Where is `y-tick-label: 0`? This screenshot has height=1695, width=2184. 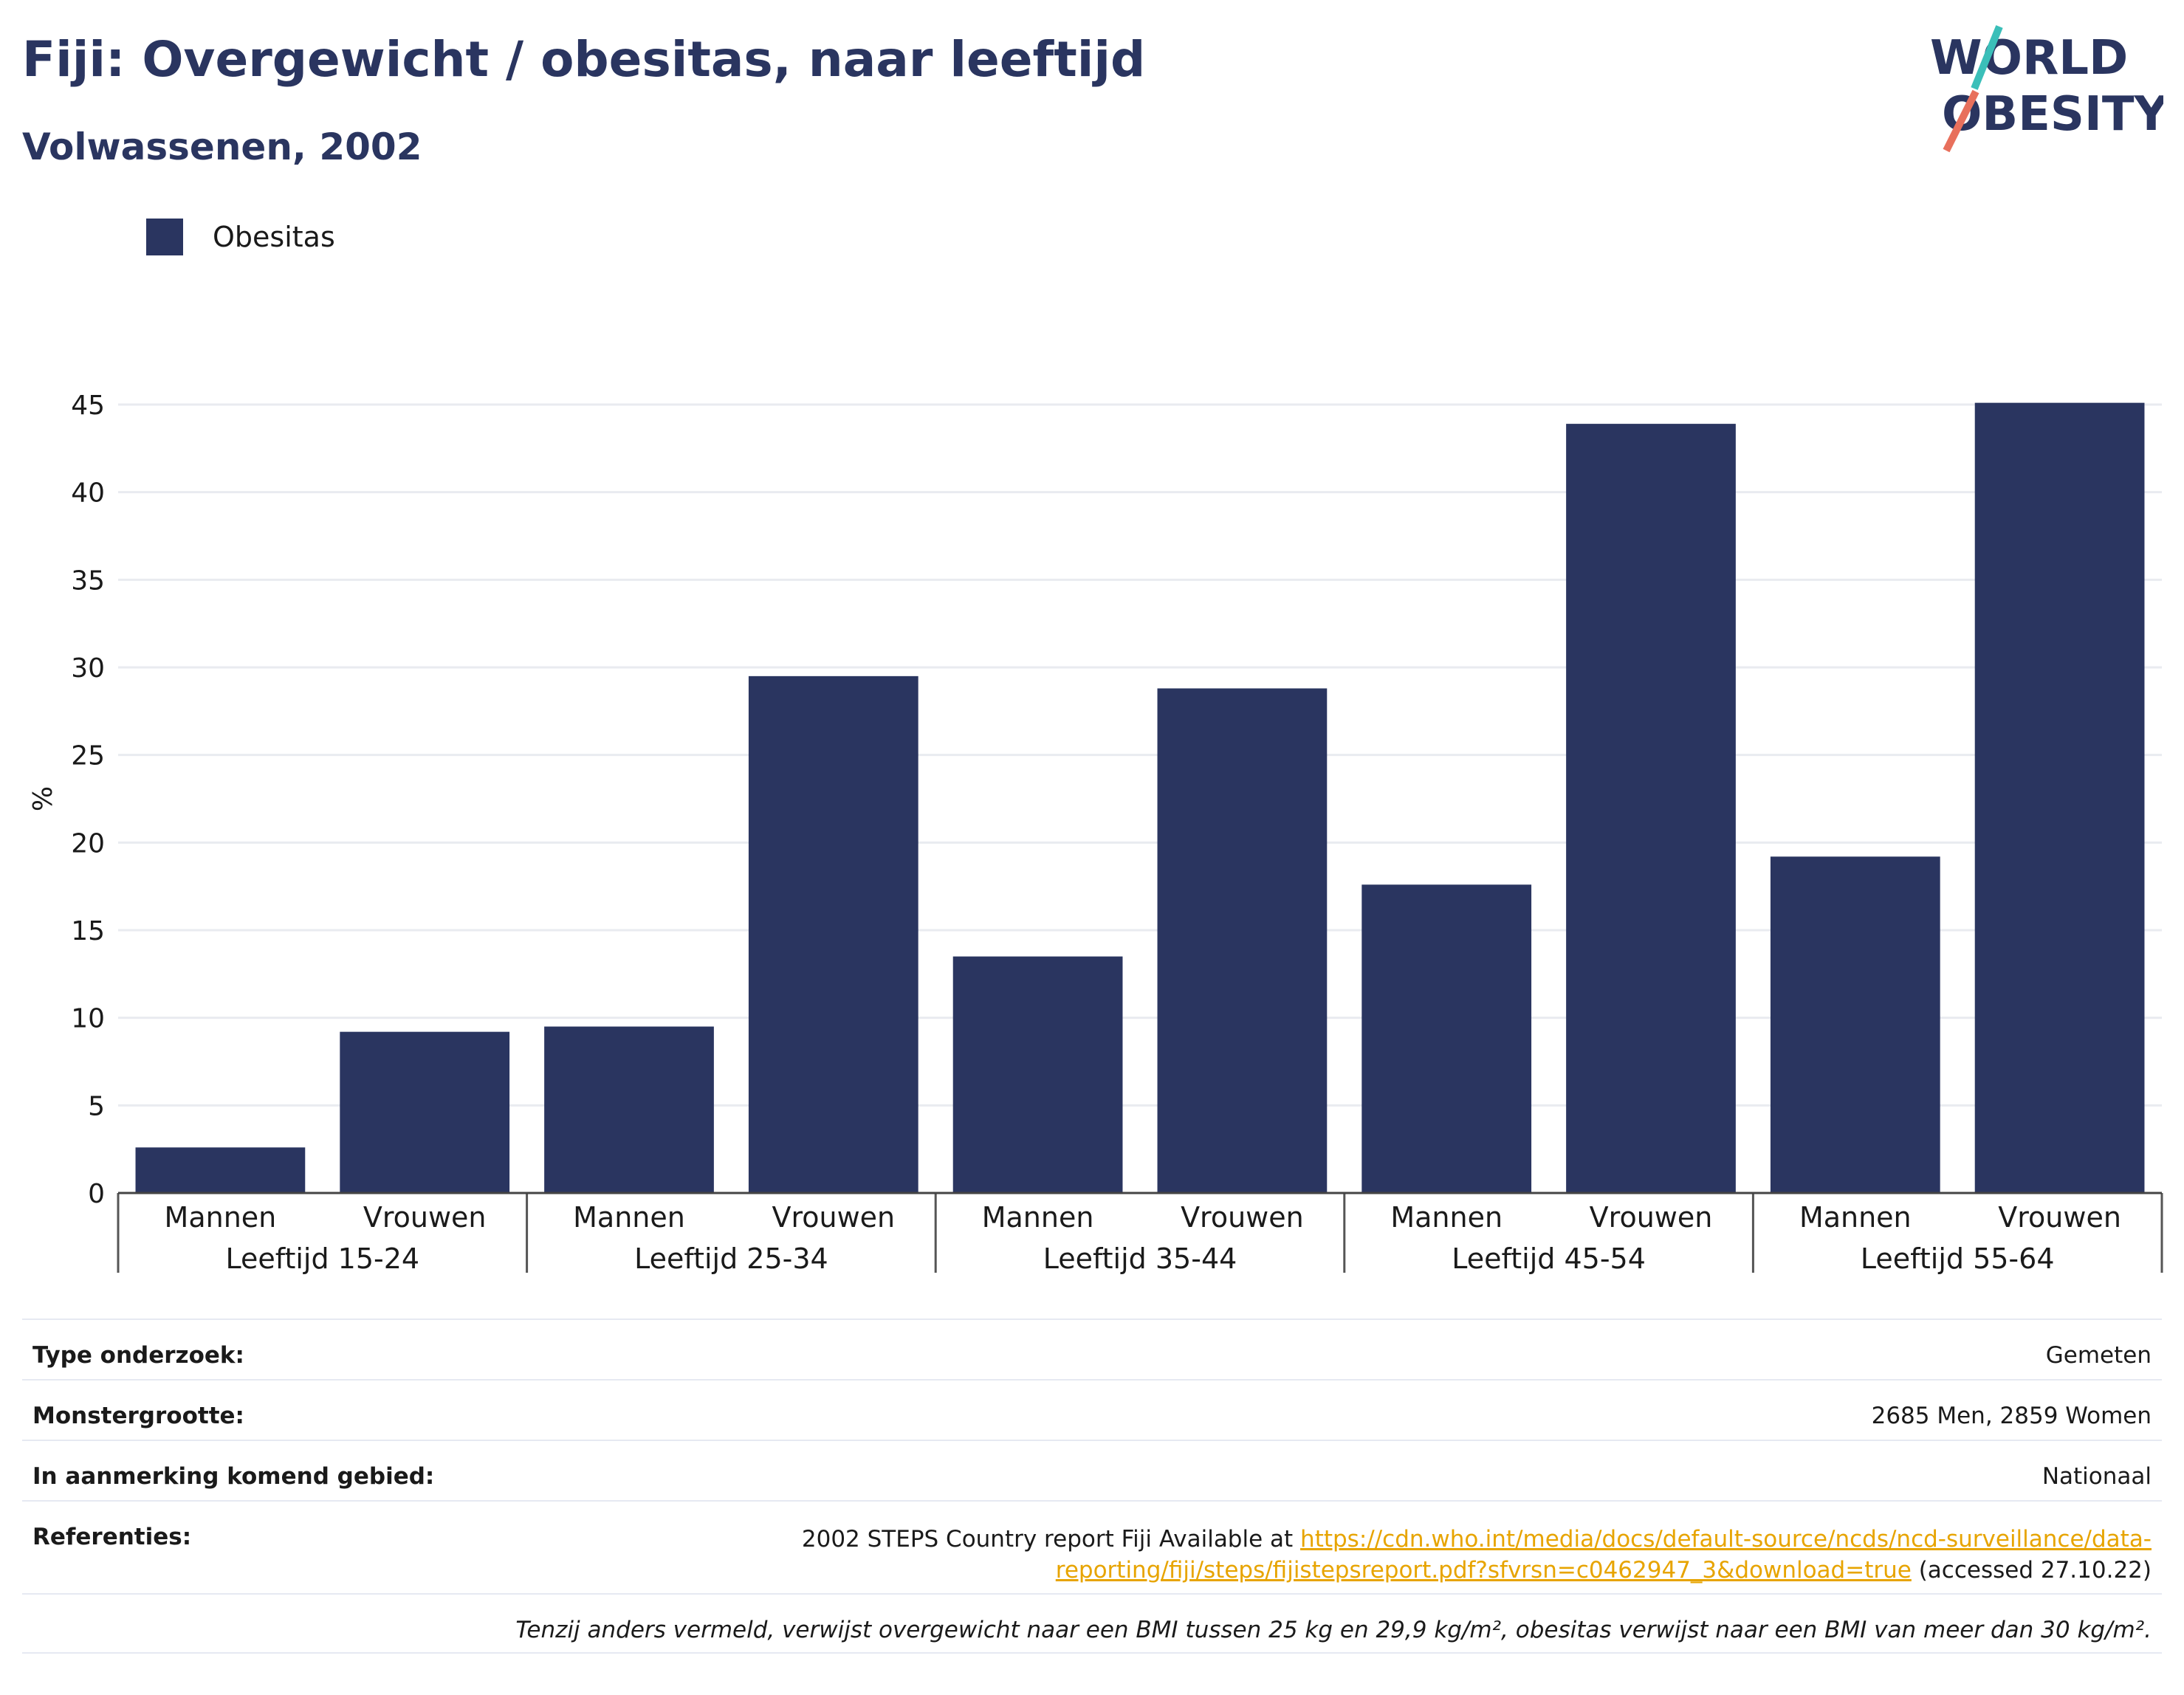
y-tick-label: 0 is located at coordinates (96, 1194).